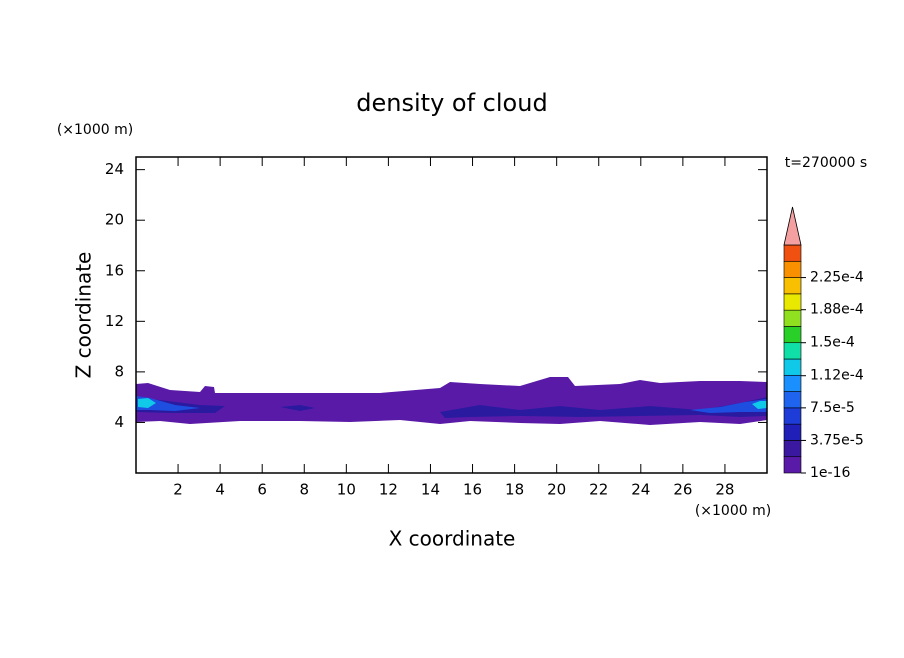  What do you see at coordinates (640, 490) in the screenshot?
I see `x-tick-label: 24` at bounding box center [640, 490].